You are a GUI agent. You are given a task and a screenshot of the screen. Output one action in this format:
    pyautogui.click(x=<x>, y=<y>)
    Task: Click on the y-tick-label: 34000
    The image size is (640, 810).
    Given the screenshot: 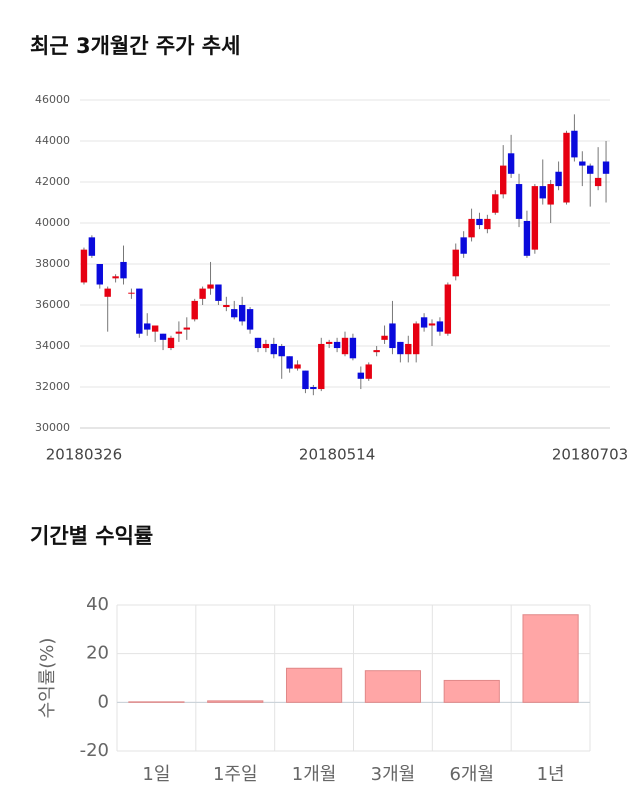 What is the action you would take?
    pyautogui.click(x=52, y=345)
    